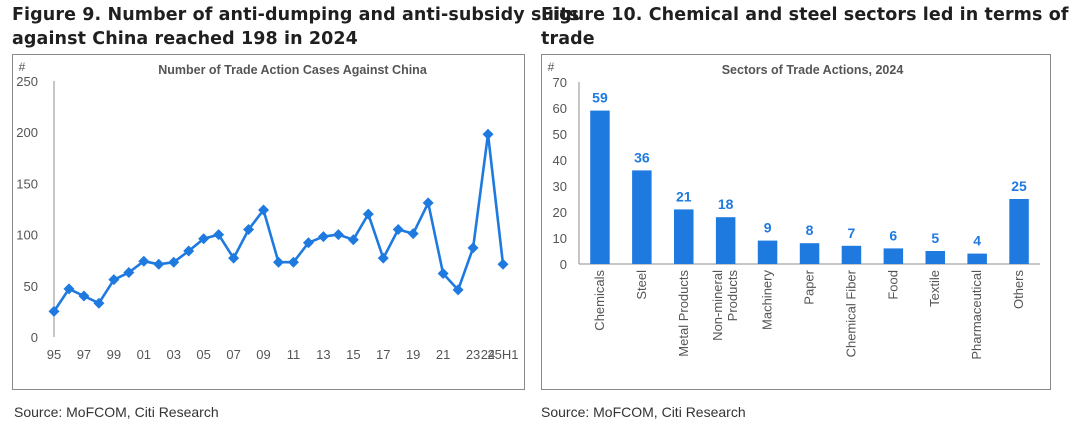  I want to click on bar-data-label: 36, so click(642, 157).